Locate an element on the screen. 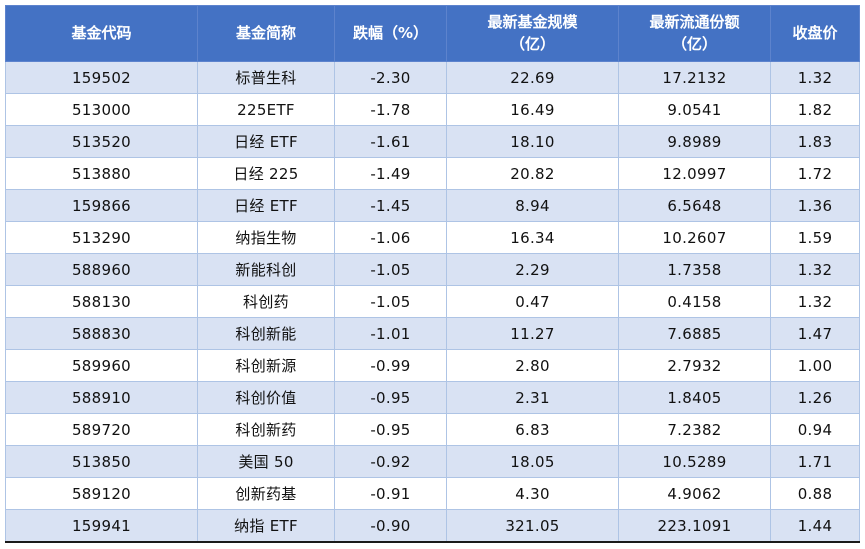 This screenshot has width=865, height=549. circulating-shares-cell: 4.9062 is located at coordinates (694, 493).